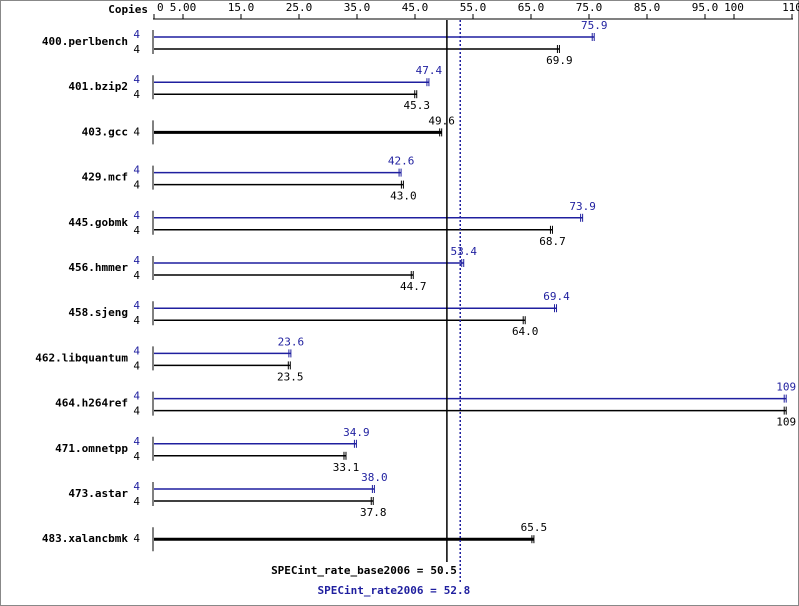 The width and height of the screenshot is (799, 606). I want to click on benchmark-label: 401.bzip2, so click(98, 86).